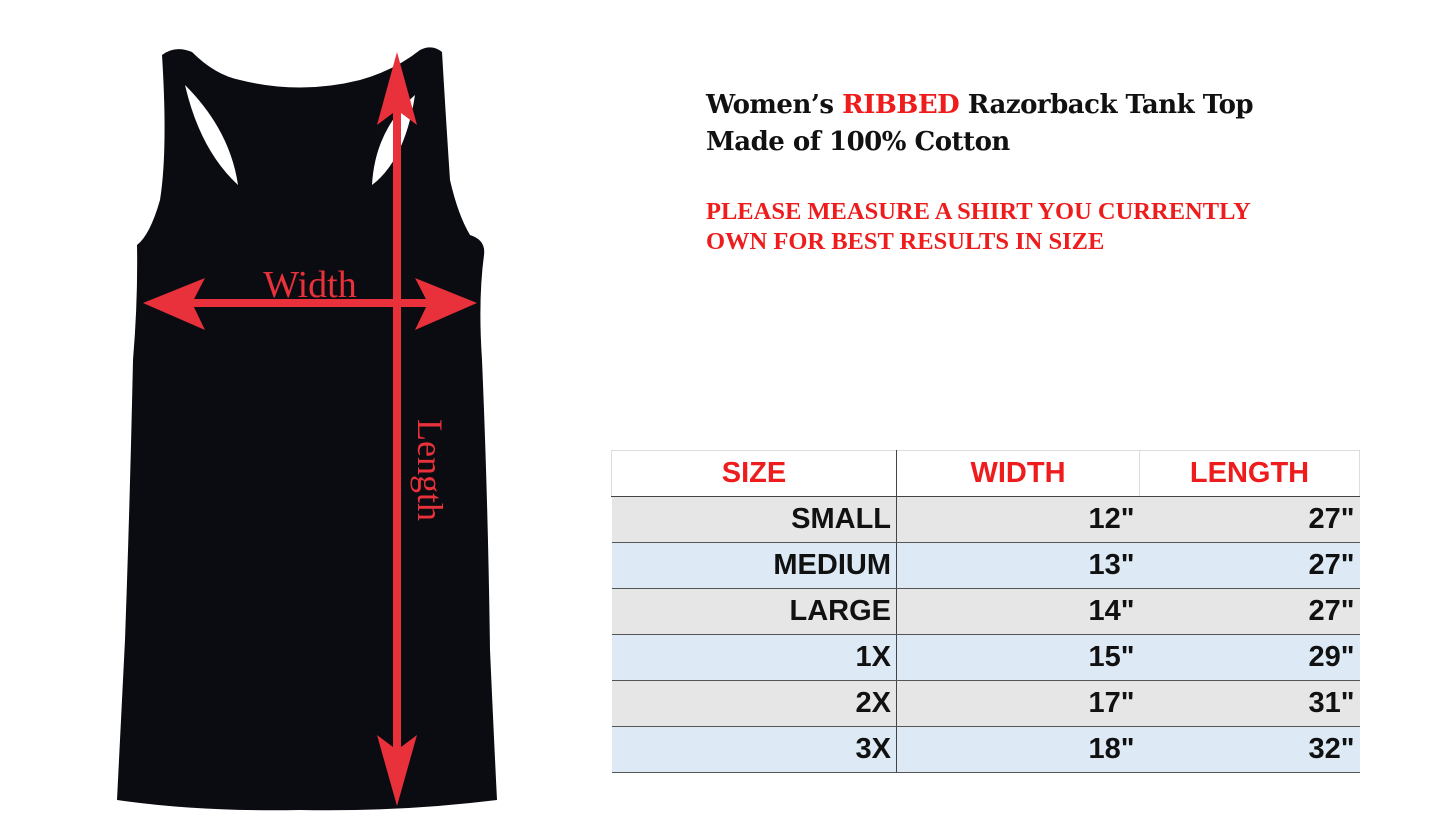 The width and height of the screenshot is (1445, 838). I want to click on width-label: Width, so click(309, 285).